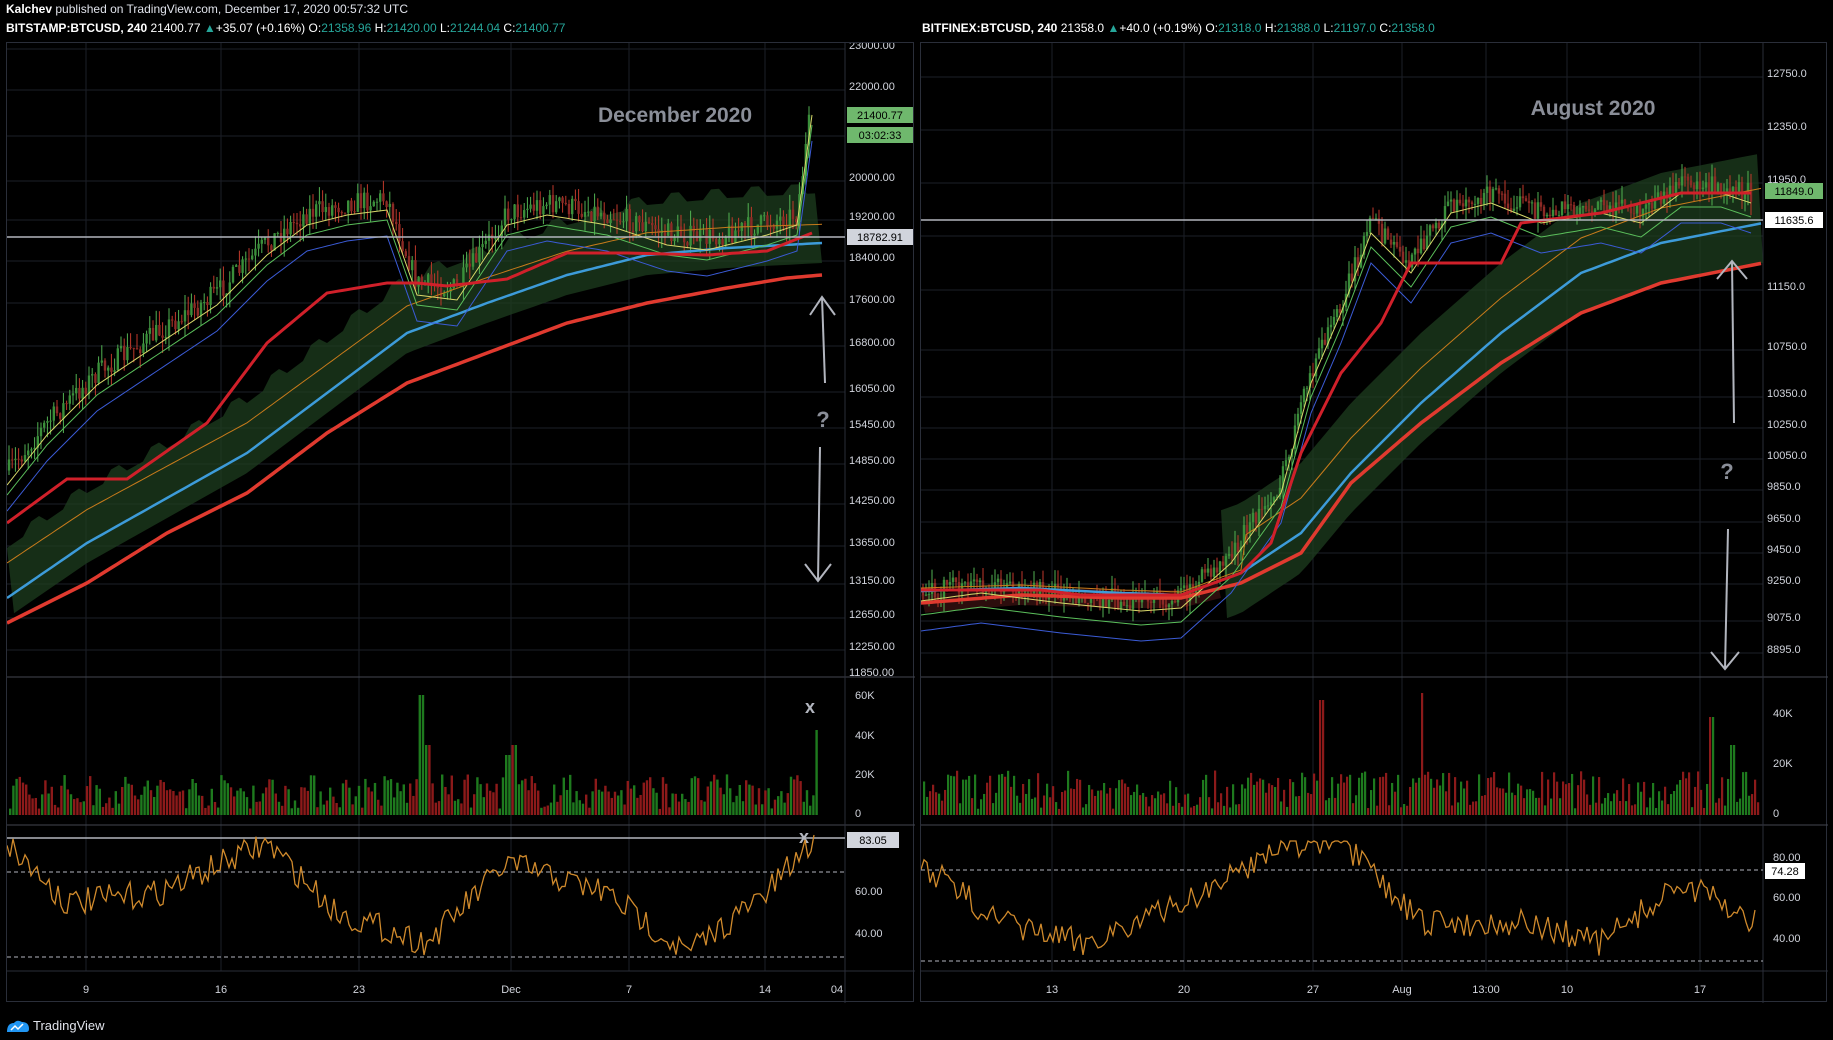  Describe the element at coordinates (511, 990) in the screenshot. I see `left-date-tick: Dec` at that location.